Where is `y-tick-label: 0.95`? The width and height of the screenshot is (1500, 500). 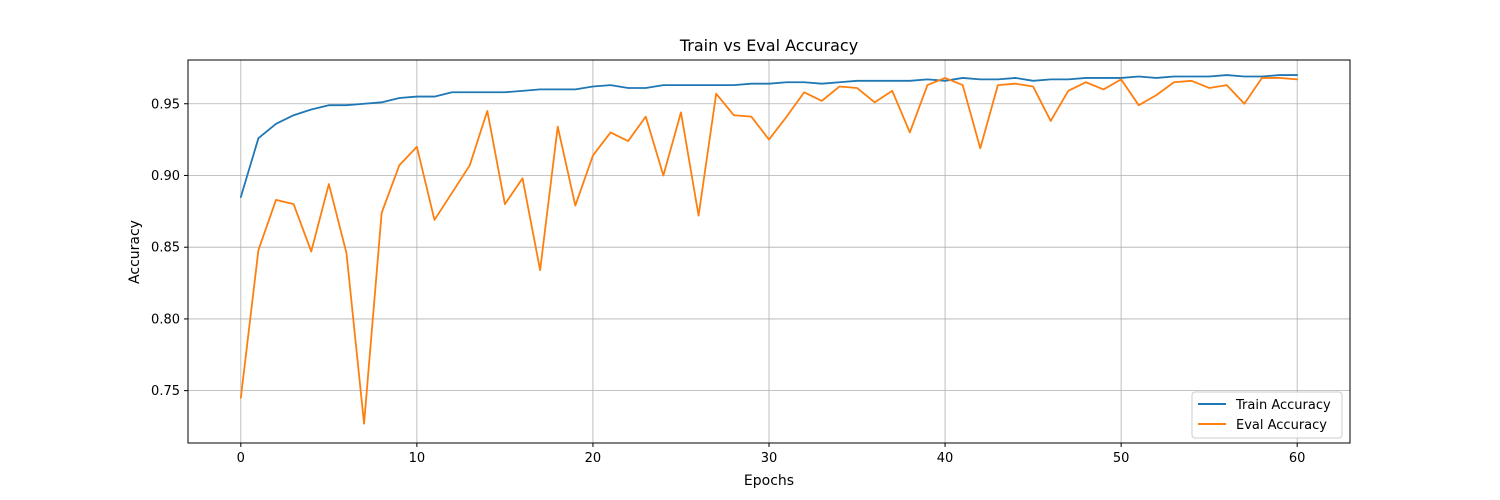
y-tick-label: 0.95 is located at coordinates (165, 104).